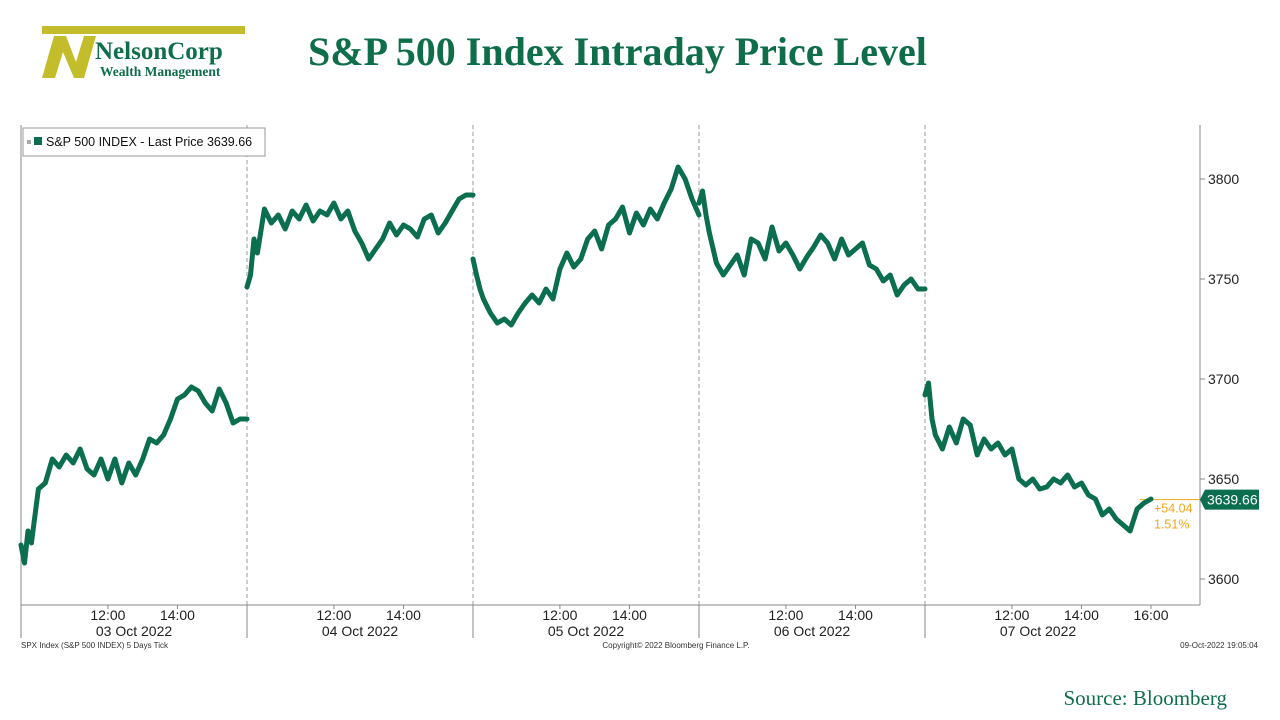  I want to click on x-day-label: 03 Oct 2022, so click(134, 631).